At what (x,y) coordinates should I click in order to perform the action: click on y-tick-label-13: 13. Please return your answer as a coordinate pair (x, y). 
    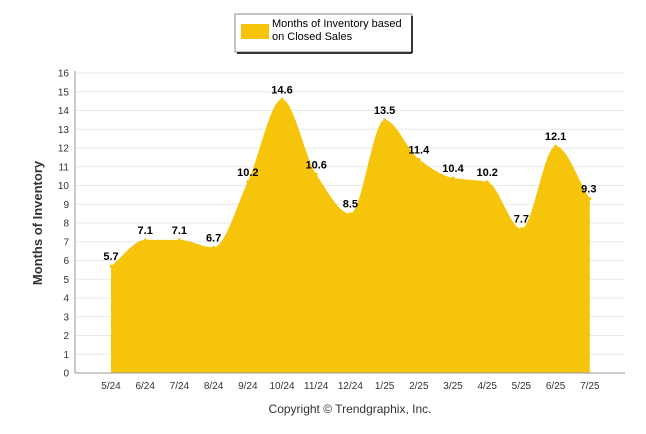
    Looking at the image, I should click on (64, 130).